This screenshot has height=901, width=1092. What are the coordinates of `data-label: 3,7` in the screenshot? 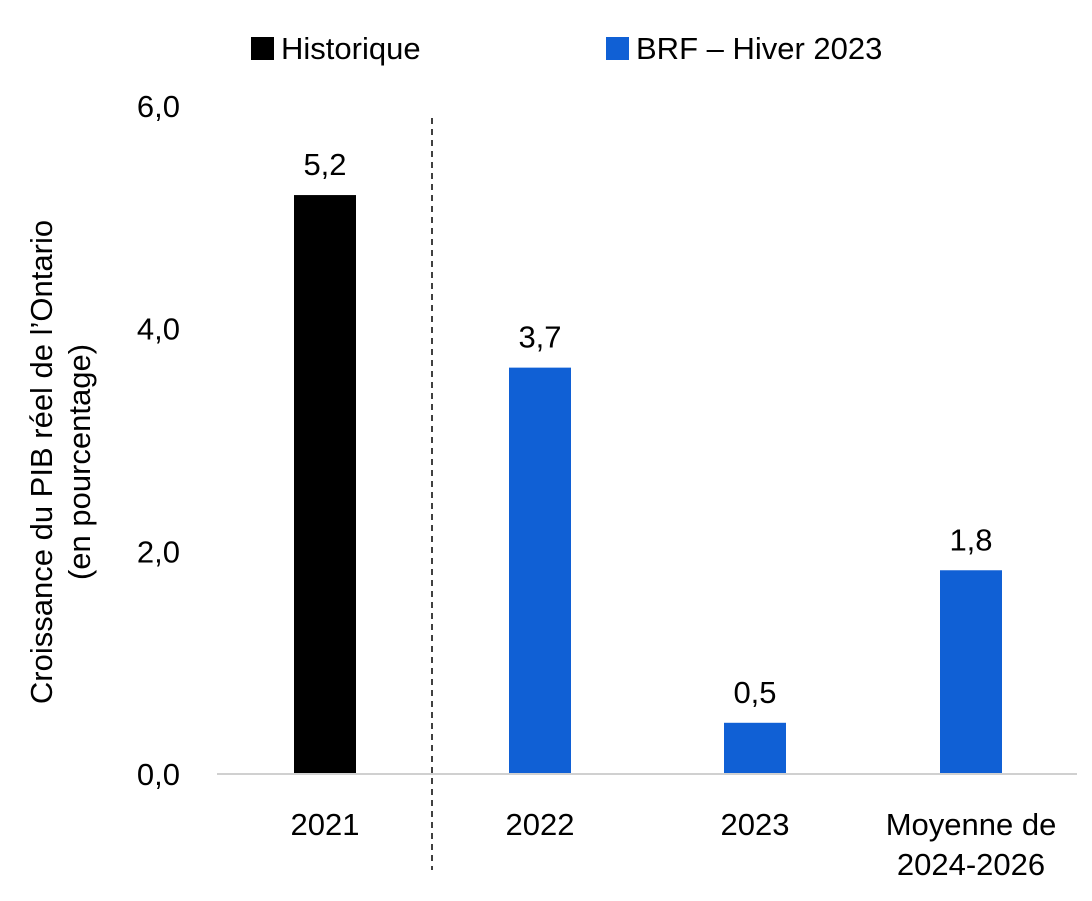 It's located at (539, 337).